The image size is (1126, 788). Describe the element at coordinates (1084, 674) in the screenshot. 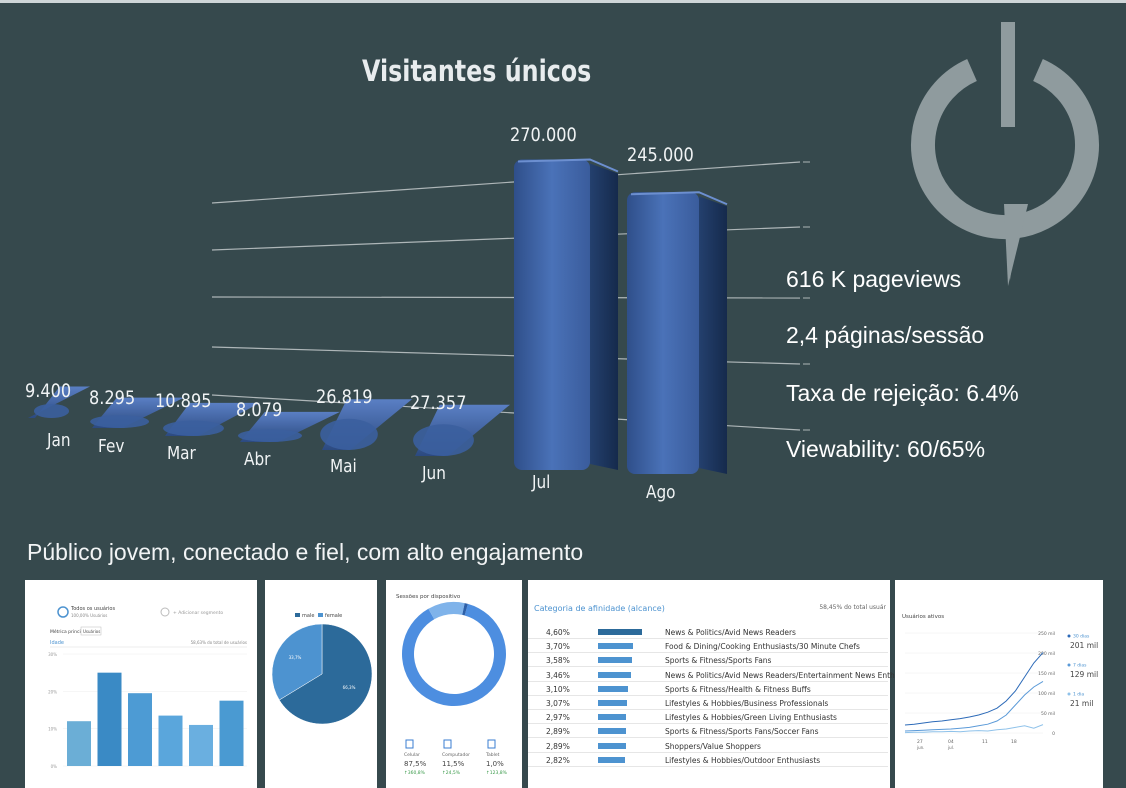

I see `au-legend-value: 129 mil` at that location.